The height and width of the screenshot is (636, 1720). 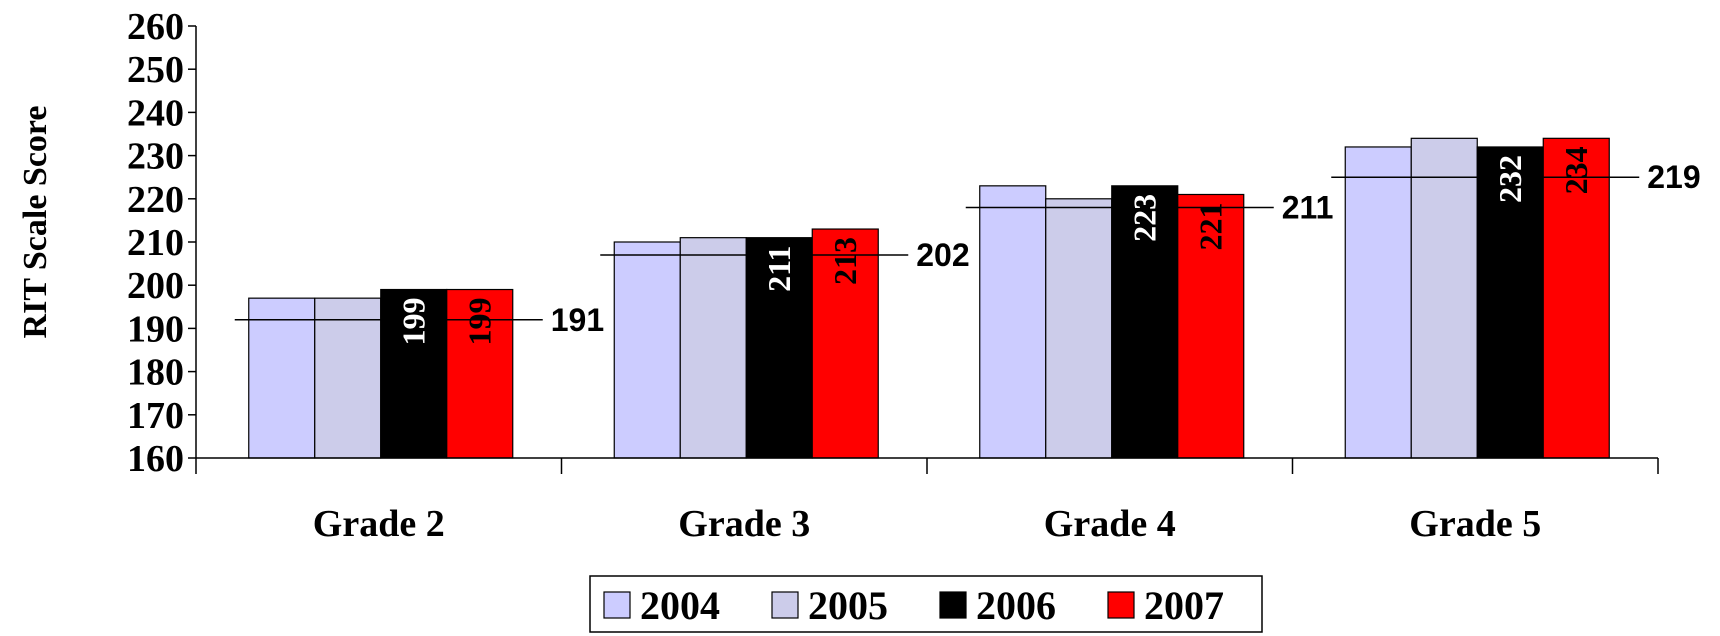 What do you see at coordinates (744, 524) in the screenshot?
I see `x-category-label: Grade 3` at bounding box center [744, 524].